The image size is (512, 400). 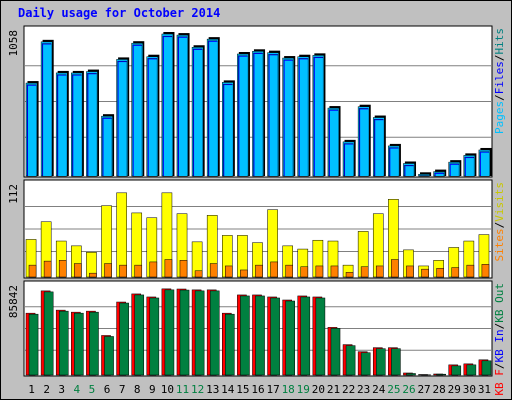 I want to click on x-tick-label: 28, so click(x=439, y=389).